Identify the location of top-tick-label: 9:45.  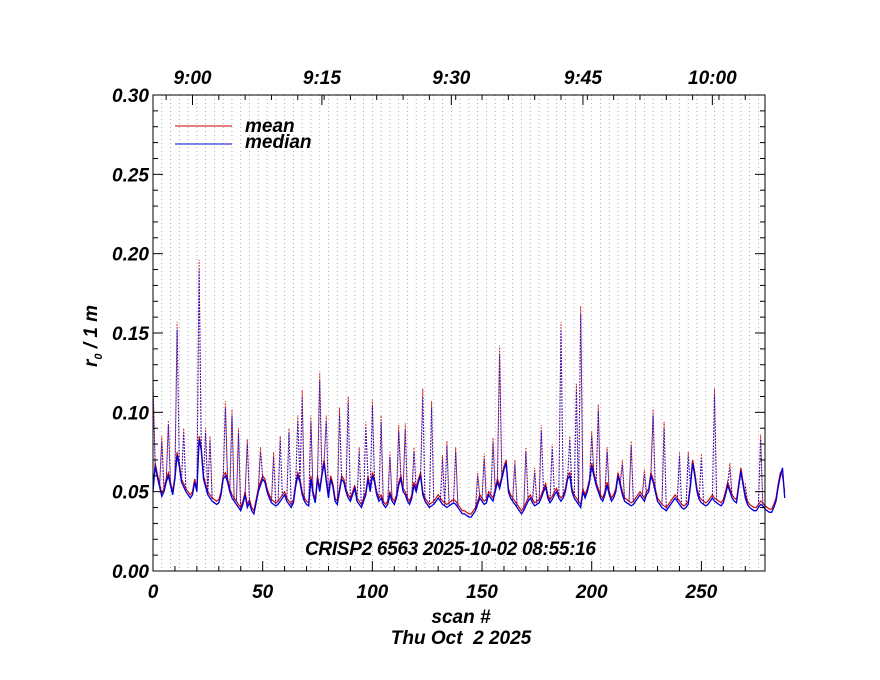
(583, 78).